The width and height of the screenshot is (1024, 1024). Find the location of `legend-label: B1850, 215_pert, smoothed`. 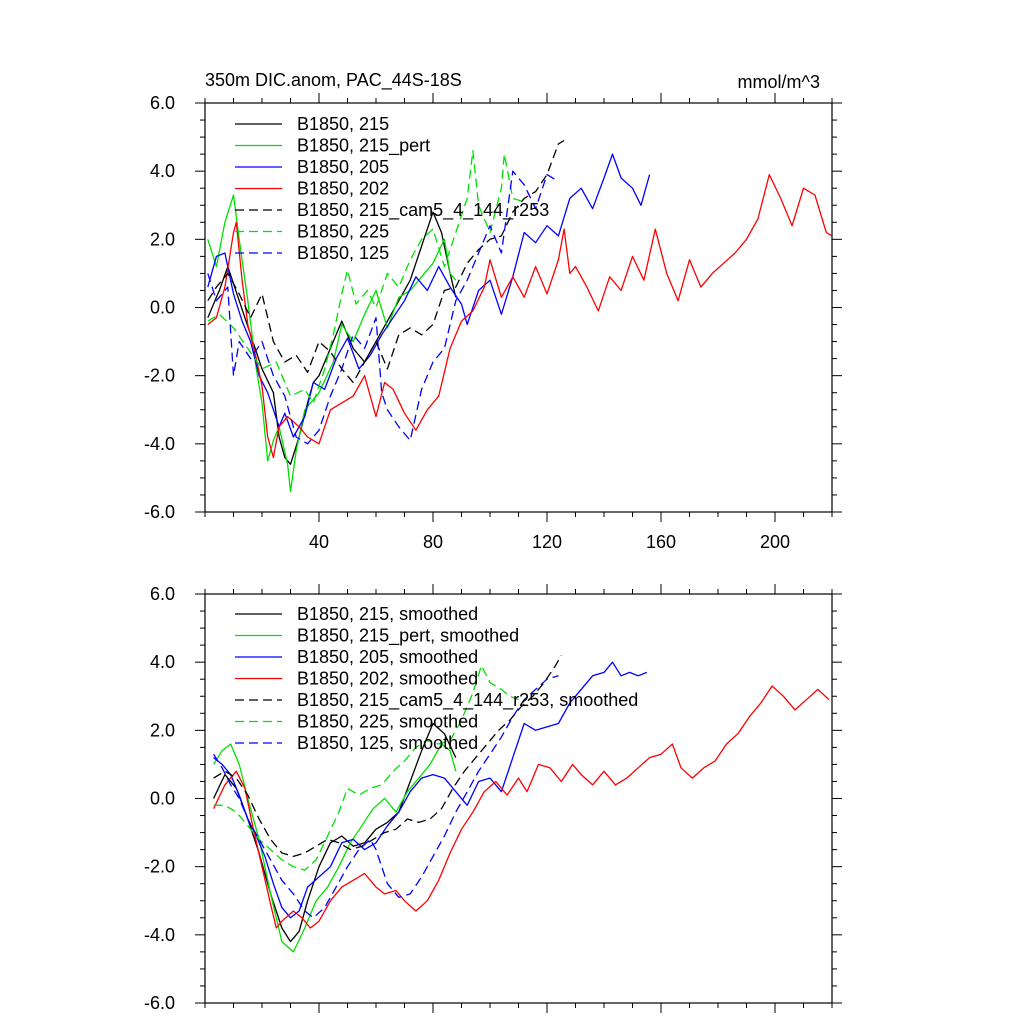

legend-label: B1850, 215_pert, smoothed is located at coordinates (408, 636).